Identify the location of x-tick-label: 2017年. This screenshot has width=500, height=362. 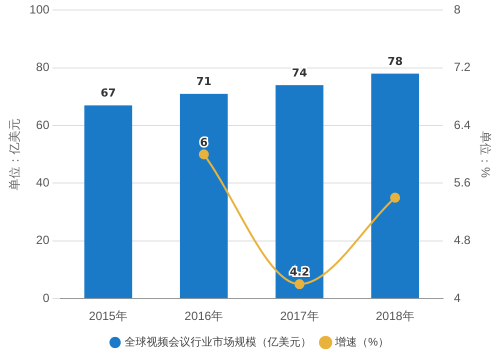
(299, 316).